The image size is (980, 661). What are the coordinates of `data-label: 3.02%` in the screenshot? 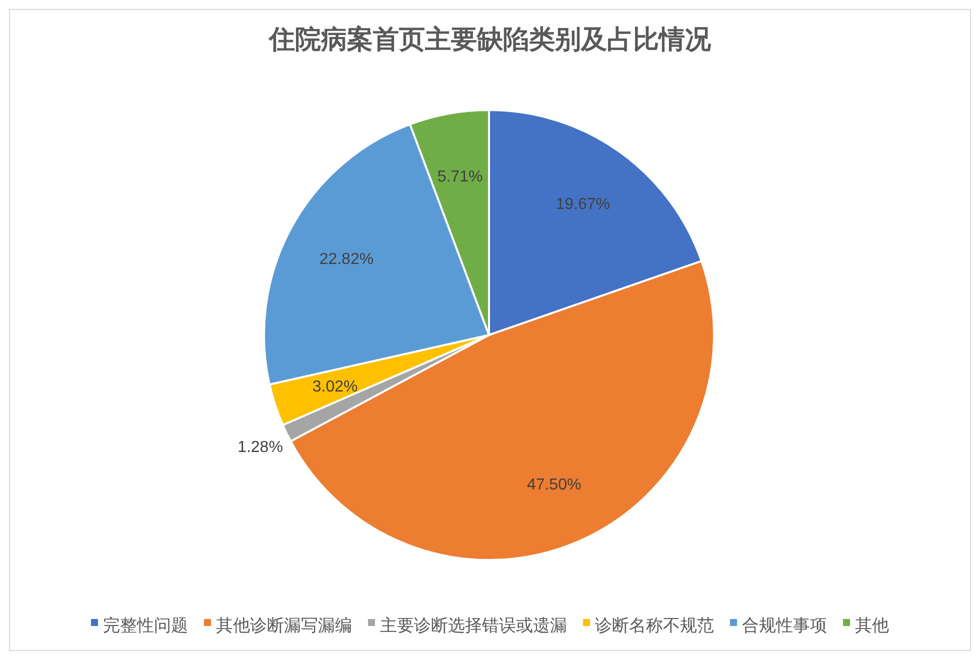 It's located at (335, 387).